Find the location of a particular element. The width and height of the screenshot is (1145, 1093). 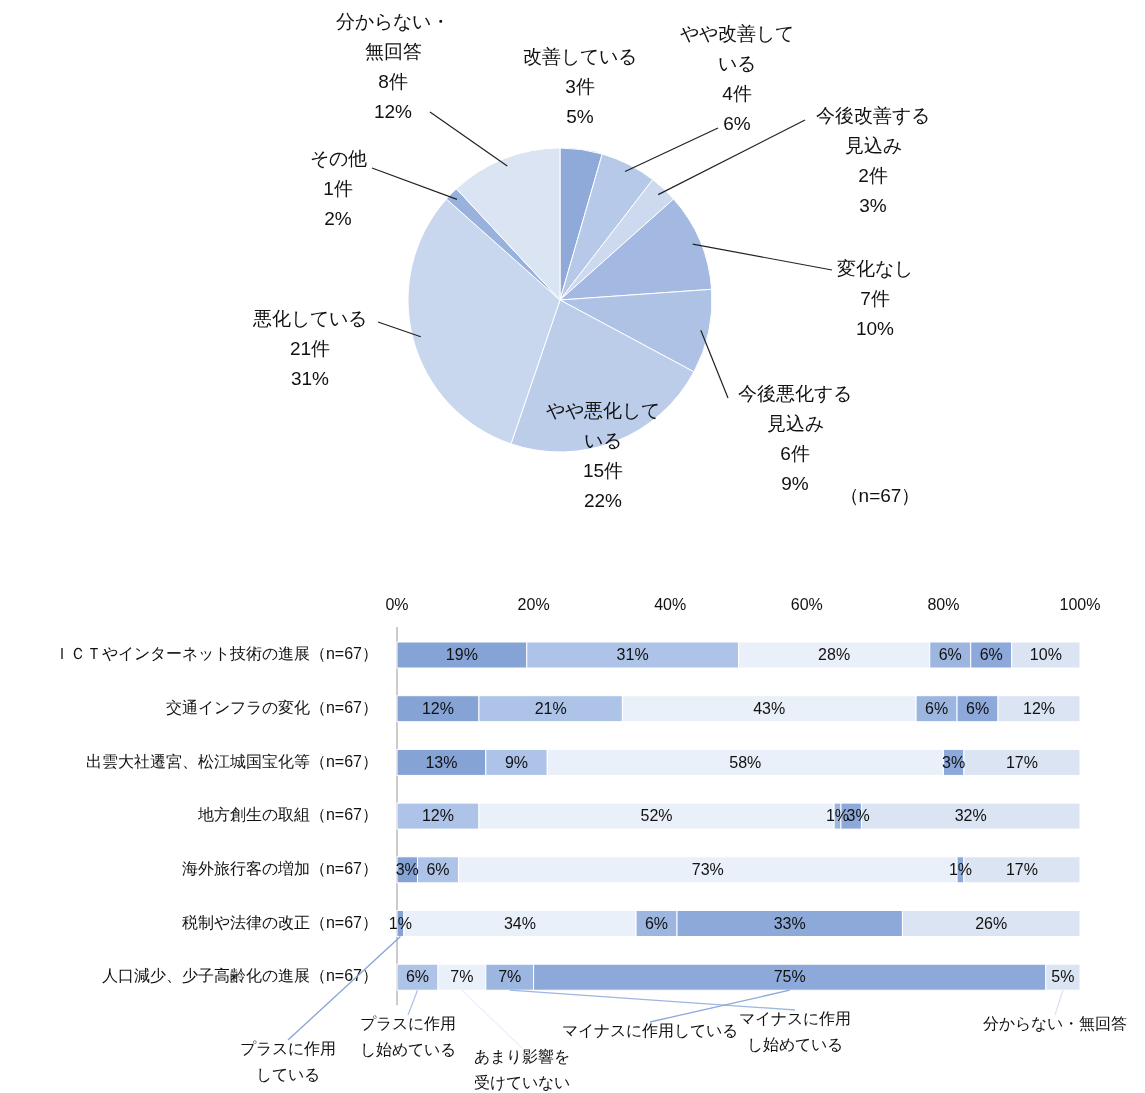

slice-label: やや悪化している is located at coordinates (603, 426).